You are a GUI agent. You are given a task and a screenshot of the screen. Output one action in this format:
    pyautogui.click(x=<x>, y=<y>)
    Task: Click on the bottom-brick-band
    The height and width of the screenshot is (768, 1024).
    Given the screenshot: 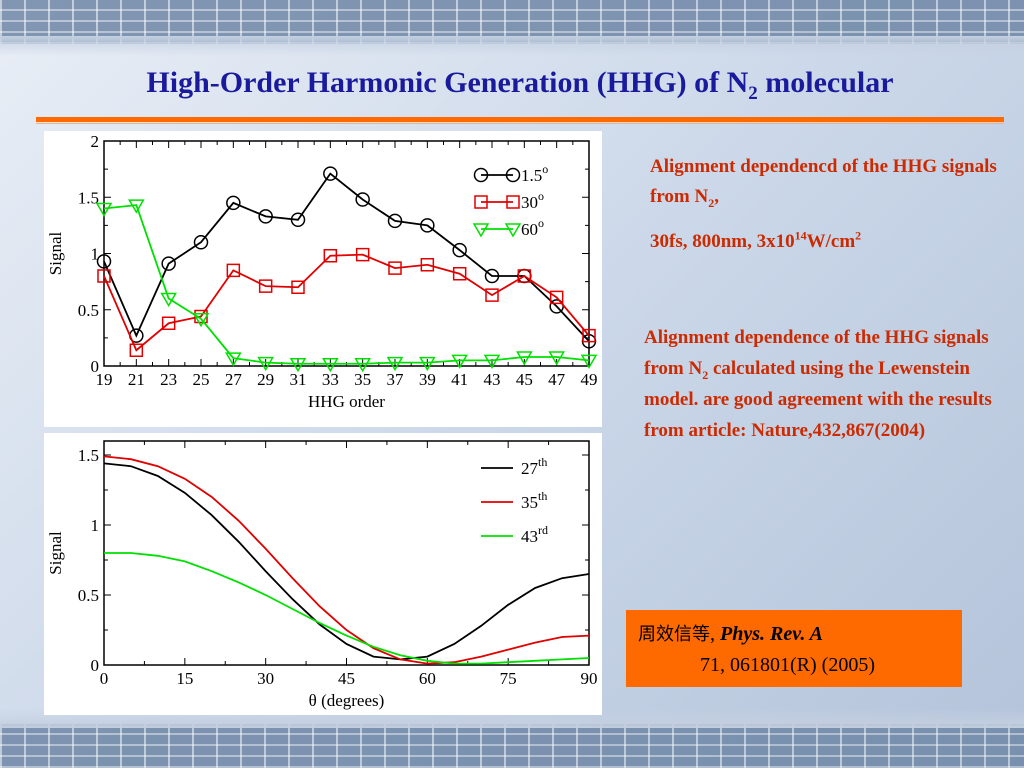 What is the action you would take?
    pyautogui.click(x=512, y=746)
    